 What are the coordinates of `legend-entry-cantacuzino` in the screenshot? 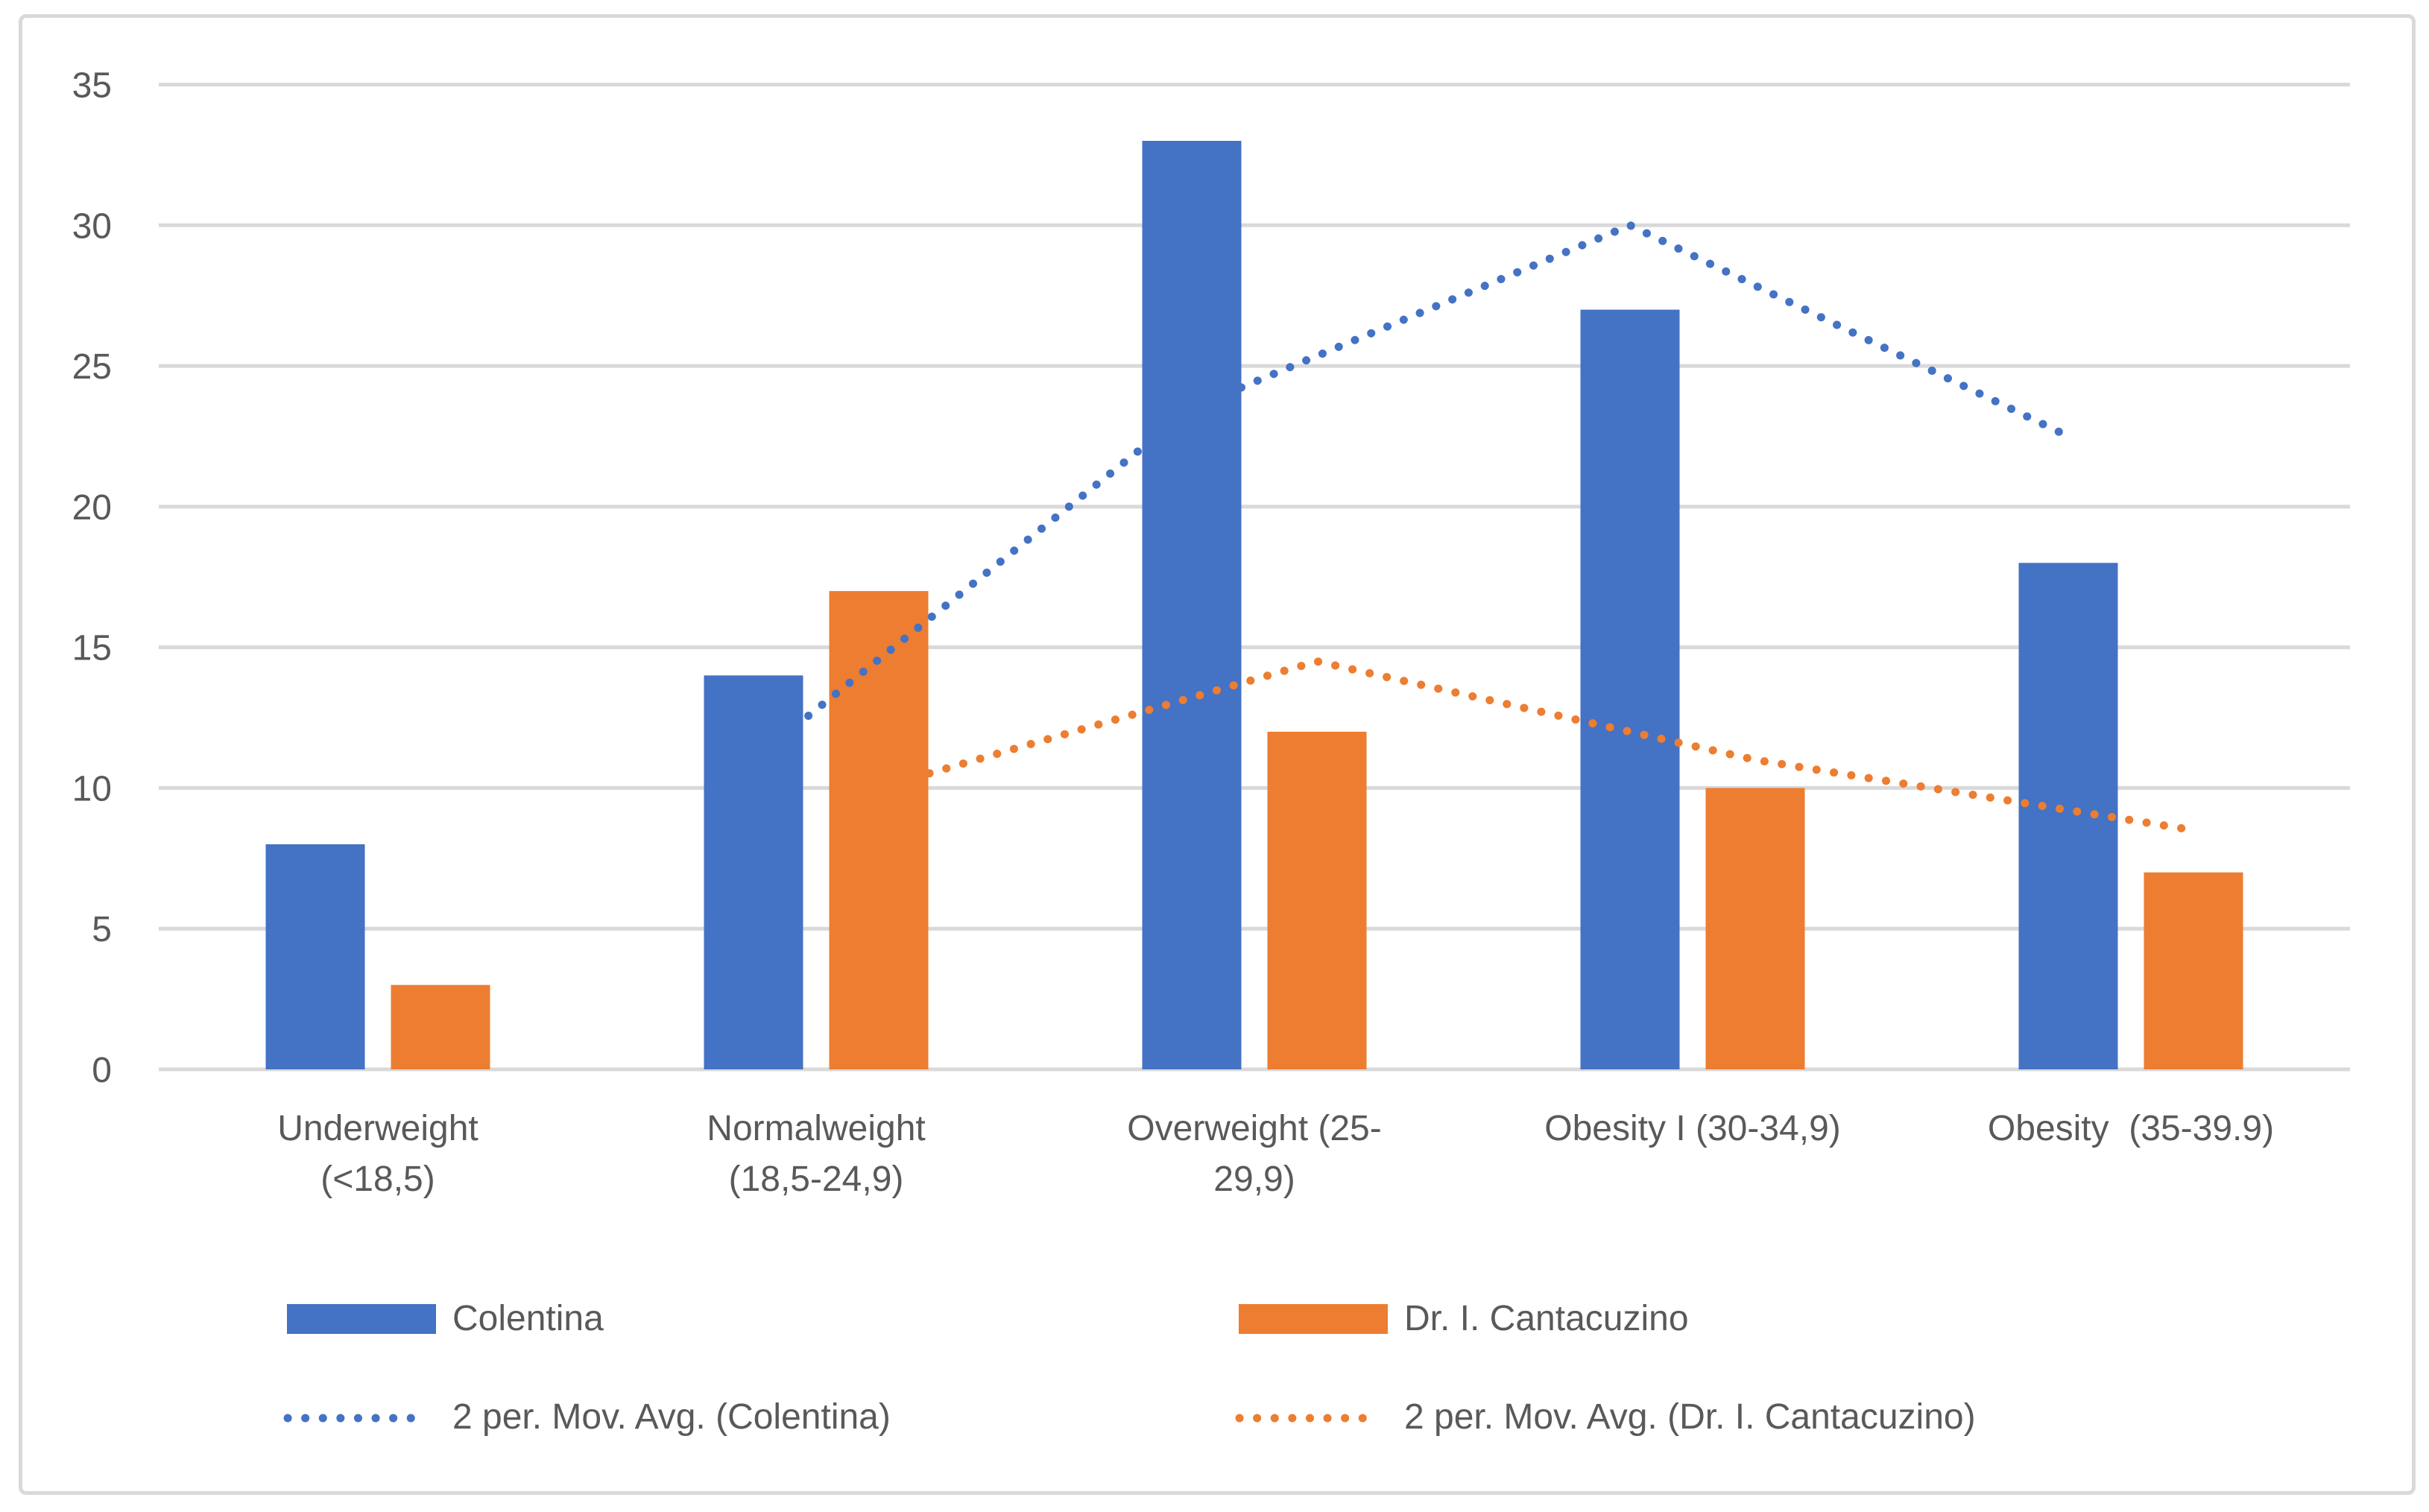 It's located at (1313, 1319).